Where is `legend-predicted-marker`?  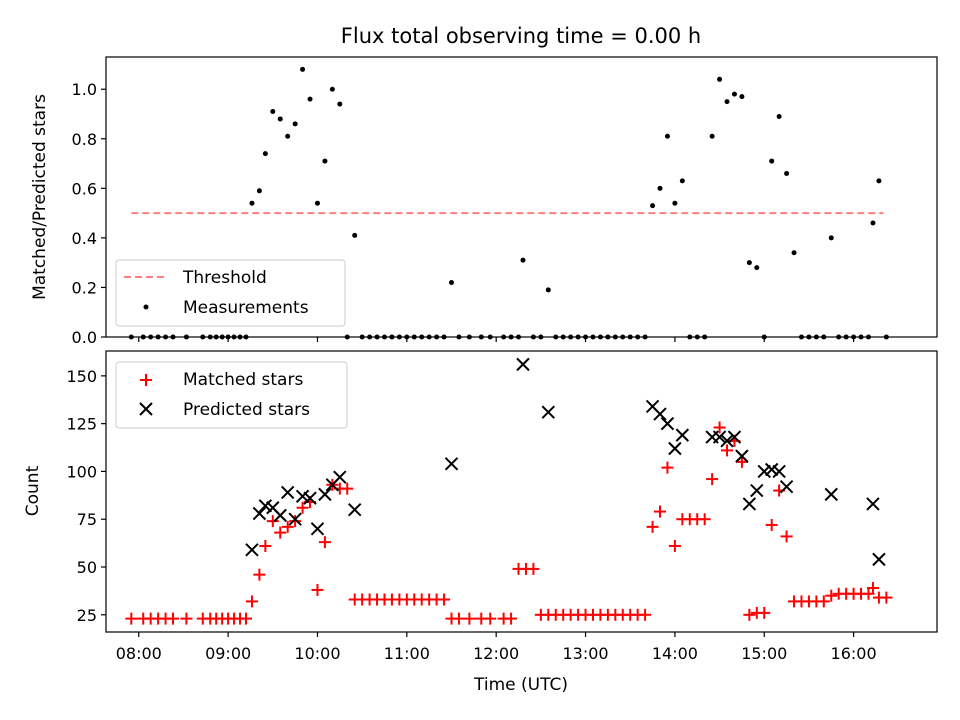 legend-predicted-marker is located at coordinates (146, 409).